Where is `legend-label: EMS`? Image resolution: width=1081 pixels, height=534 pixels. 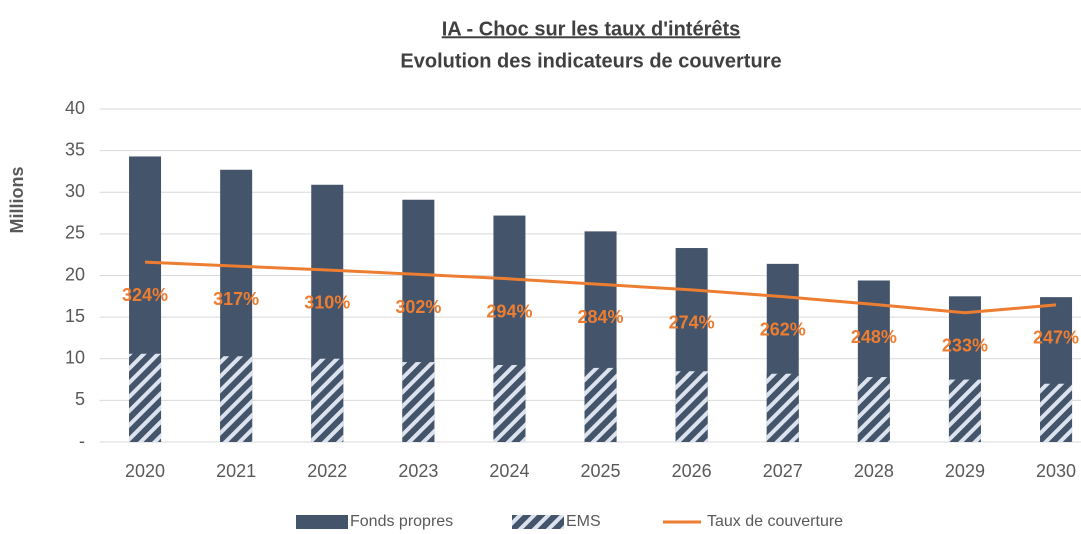
legend-label: EMS is located at coordinates (583, 521).